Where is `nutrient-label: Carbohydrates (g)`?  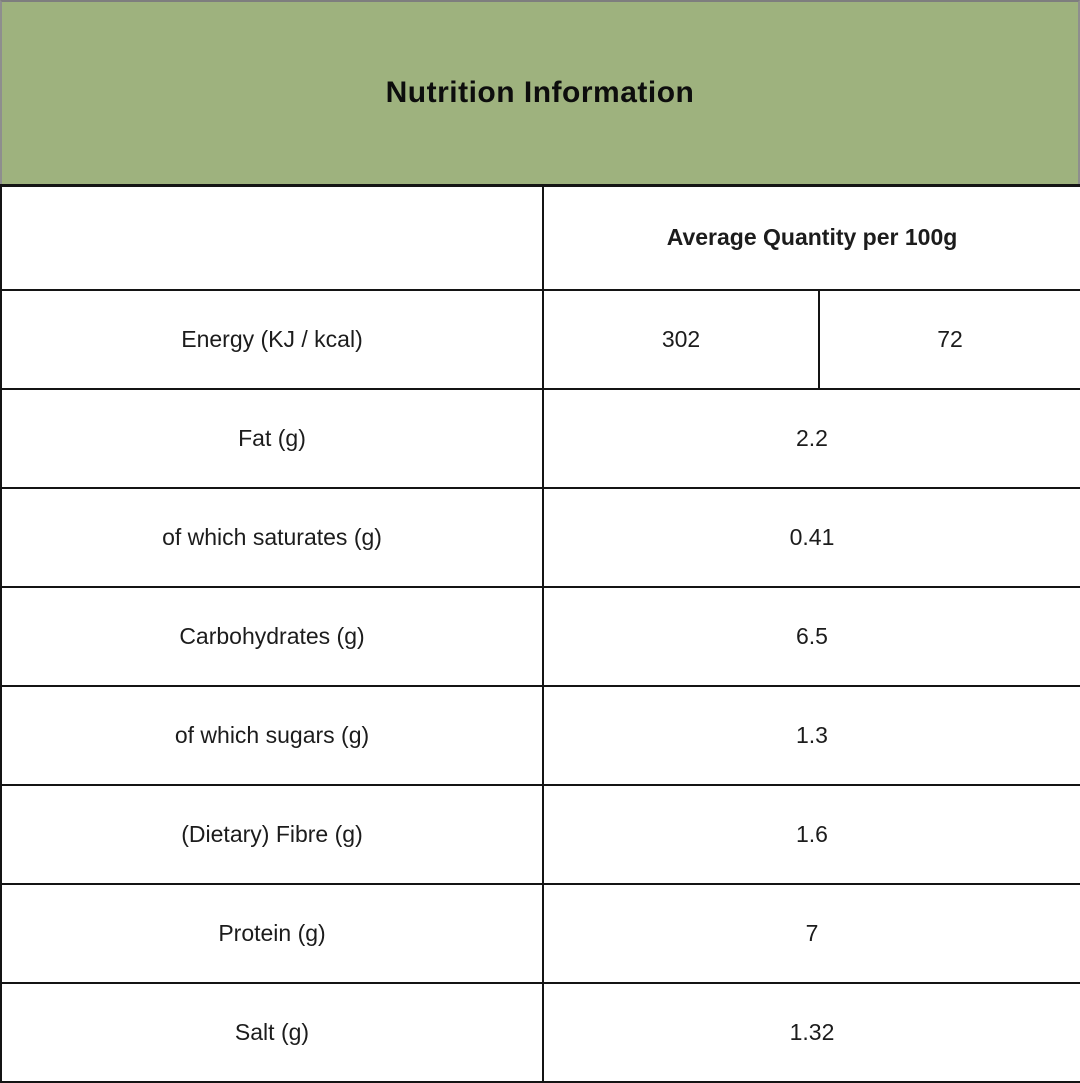
nutrient-label: Carbohydrates (g) is located at coordinates (272, 636).